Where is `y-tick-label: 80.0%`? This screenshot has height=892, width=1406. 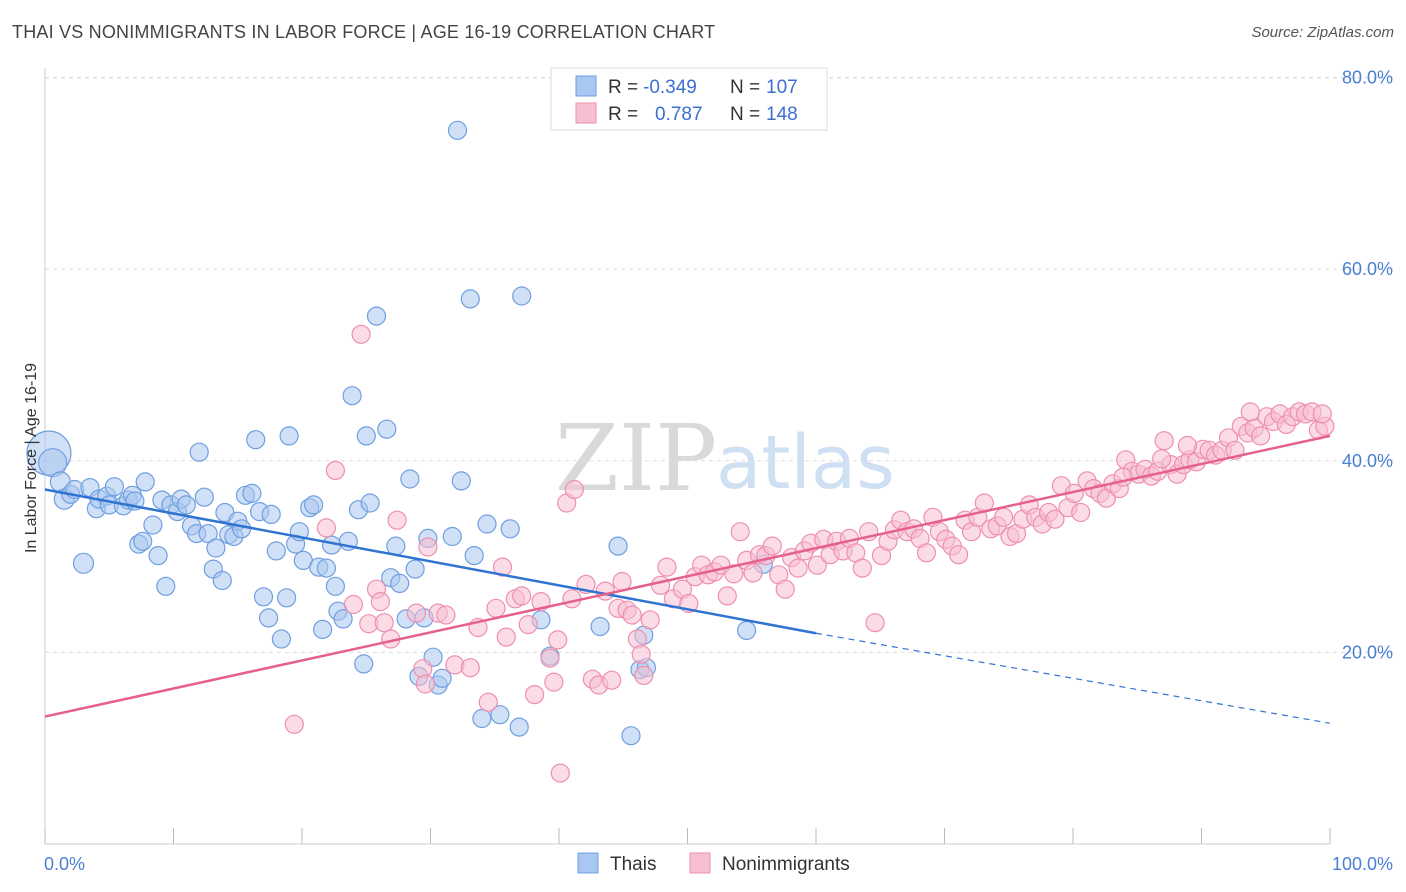
y-tick-label: 80.0% is located at coordinates (1367, 78).